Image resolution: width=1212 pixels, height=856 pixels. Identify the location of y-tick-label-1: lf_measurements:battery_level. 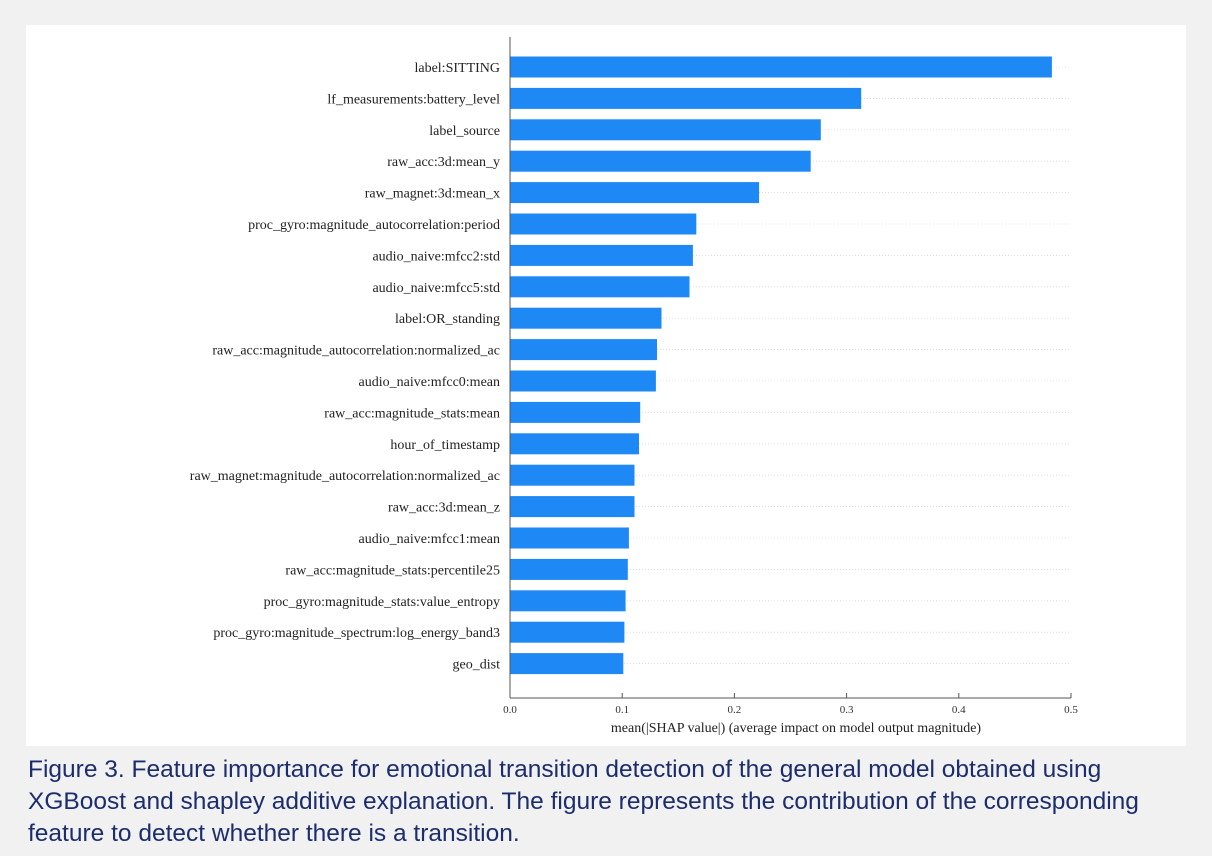
(413, 99).